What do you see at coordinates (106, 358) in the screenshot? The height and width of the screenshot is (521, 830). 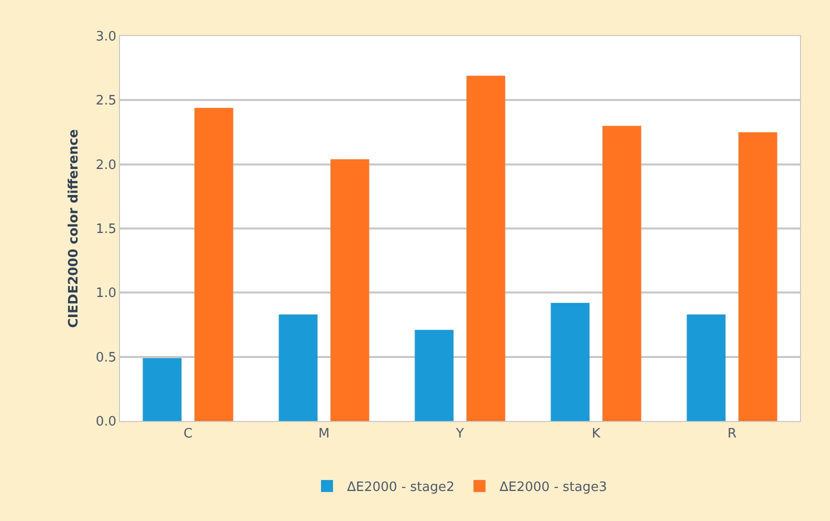 I see `y-tick-label: 0.5` at bounding box center [106, 358].